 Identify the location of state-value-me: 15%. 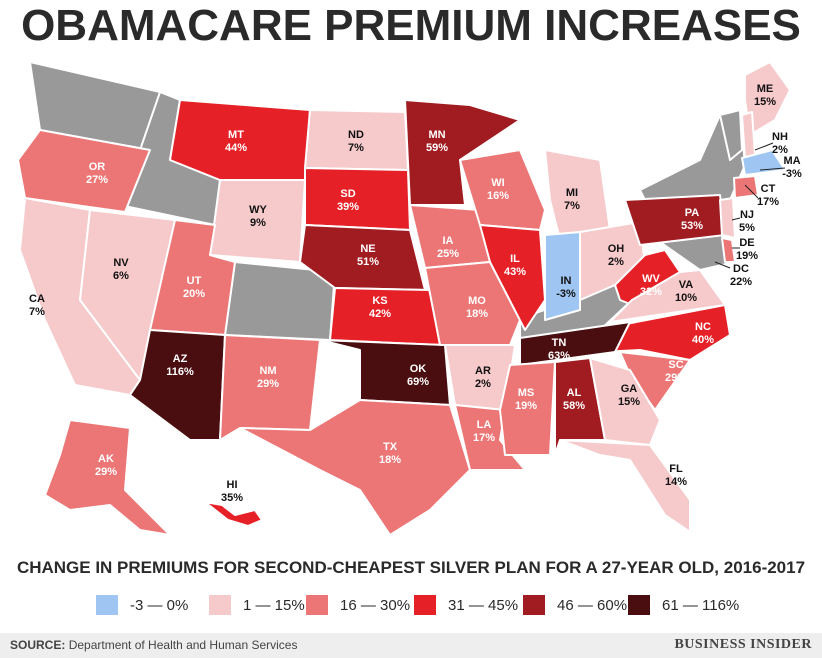
(765, 102).